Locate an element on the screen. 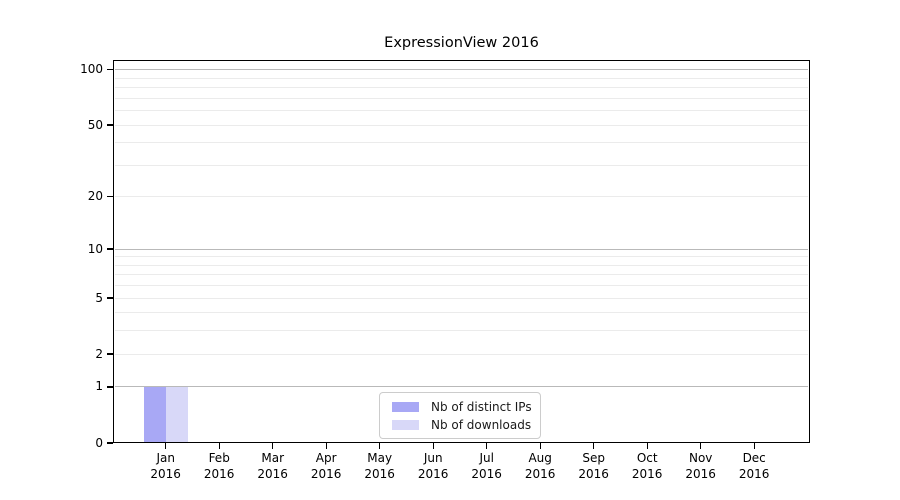 The image size is (900, 500). x-tick-label-month: Oct is located at coordinates (647, 458).